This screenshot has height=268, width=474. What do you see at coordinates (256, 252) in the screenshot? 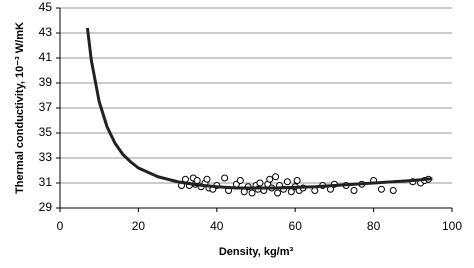
I see `x-axis-title: Density, kg/m³` at bounding box center [256, 252].